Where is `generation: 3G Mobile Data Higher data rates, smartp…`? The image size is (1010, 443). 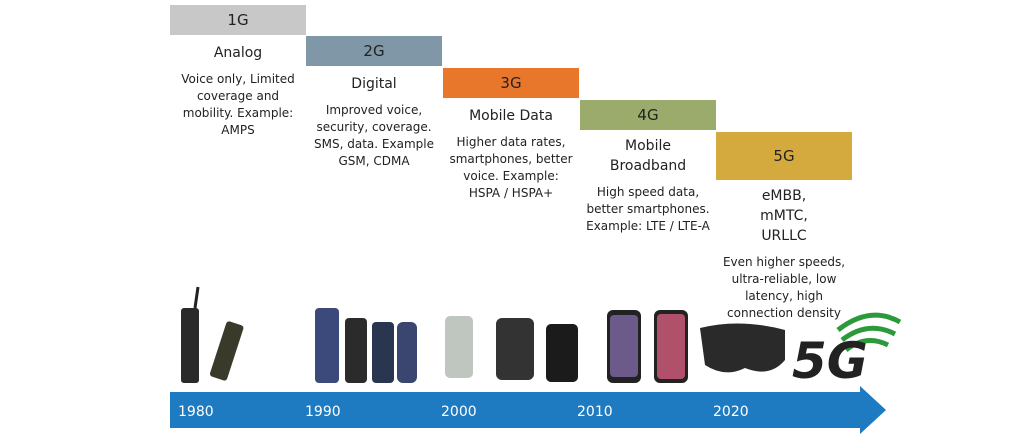
generation: 3G Mobile Data Higher data rates, smartp… is located at coordinates (511, 135).